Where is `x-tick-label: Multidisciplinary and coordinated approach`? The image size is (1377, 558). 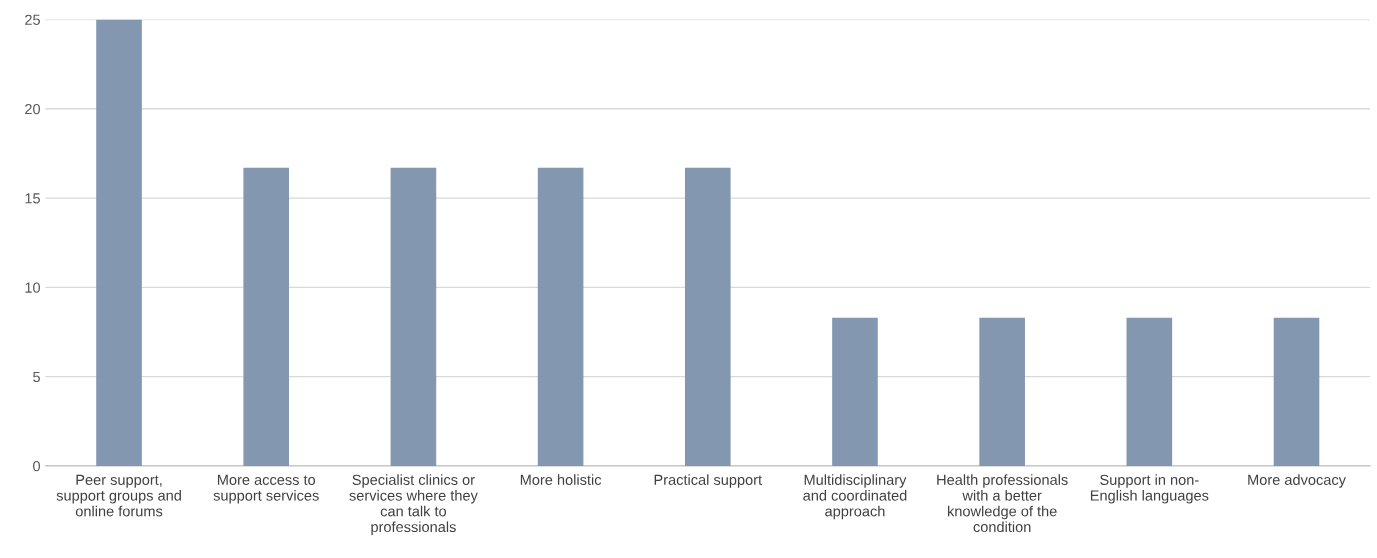 x-tick-label: Multidisciplinary and coordinated approach is located at coordinates (855, 497).